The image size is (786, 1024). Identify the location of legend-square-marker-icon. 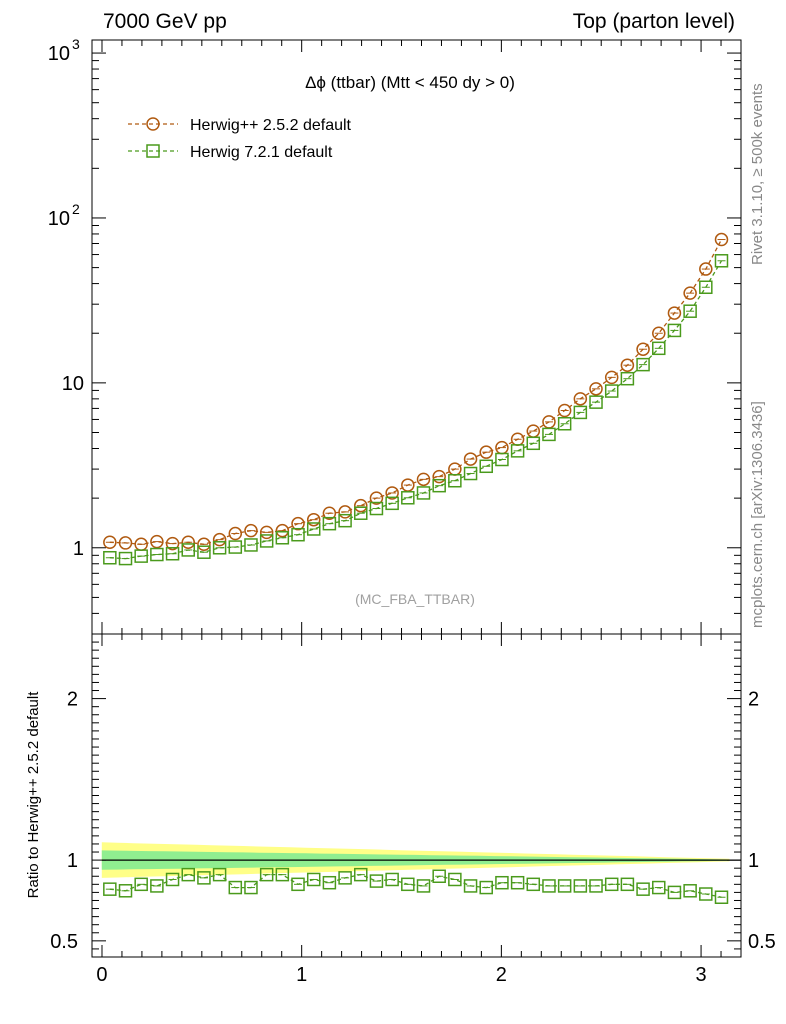
(153, 151).